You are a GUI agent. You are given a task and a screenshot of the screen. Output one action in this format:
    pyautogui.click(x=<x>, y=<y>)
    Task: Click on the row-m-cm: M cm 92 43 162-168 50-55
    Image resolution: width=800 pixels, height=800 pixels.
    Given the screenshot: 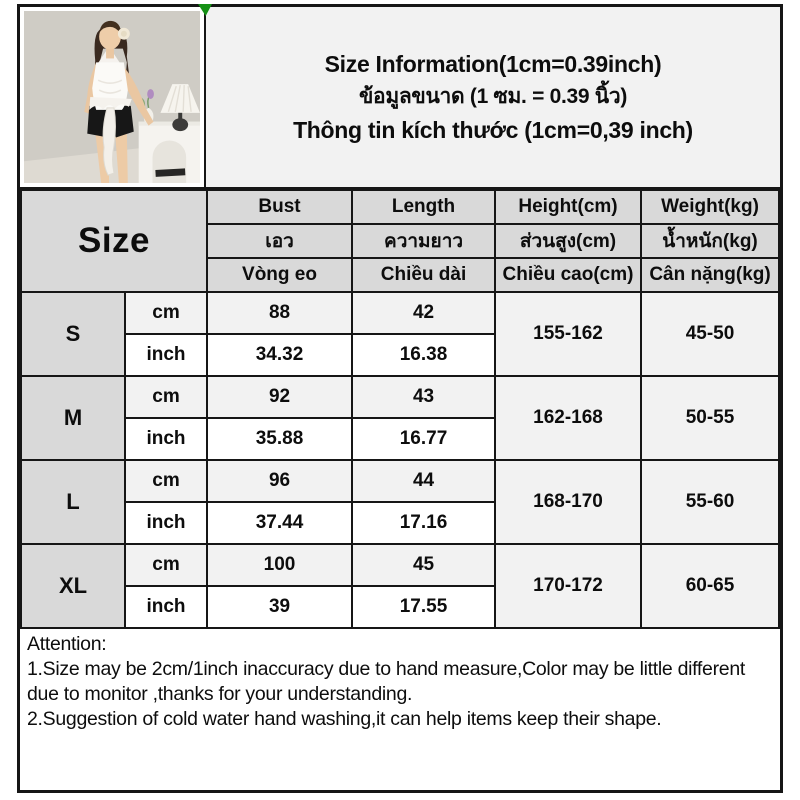 What is the action you would take?
    pyautogui.click(x=400, y=418)
    